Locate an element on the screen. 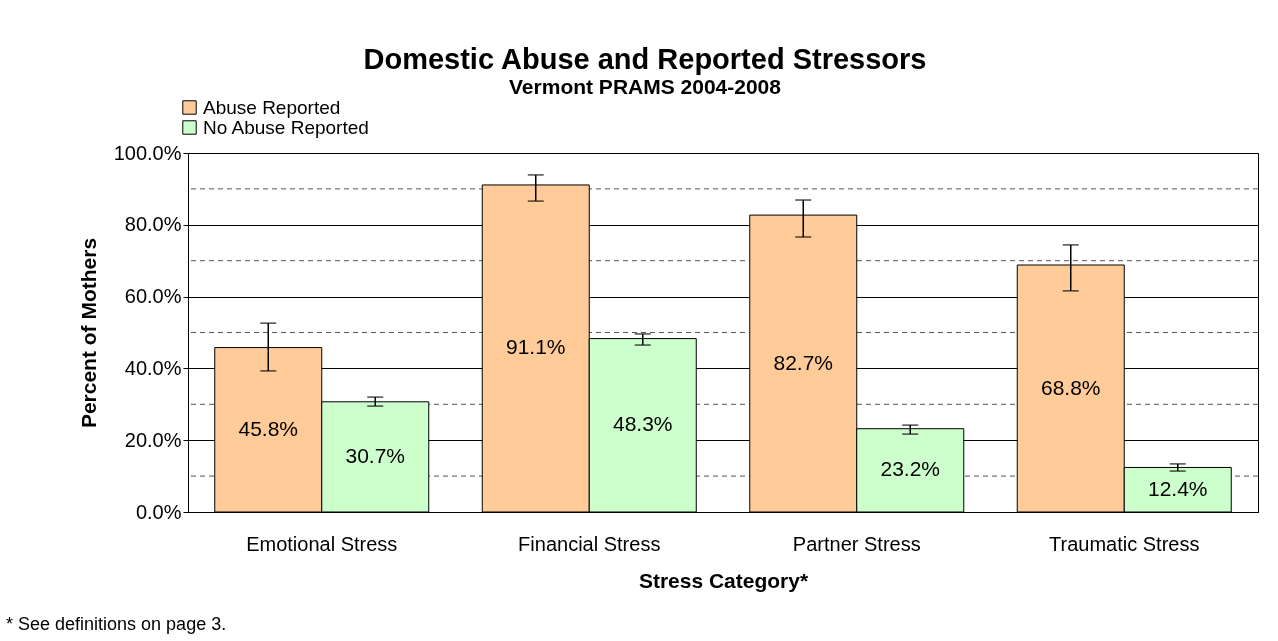  x-tick-label: Traumatic Stress is located at coordinates (1124, 543).